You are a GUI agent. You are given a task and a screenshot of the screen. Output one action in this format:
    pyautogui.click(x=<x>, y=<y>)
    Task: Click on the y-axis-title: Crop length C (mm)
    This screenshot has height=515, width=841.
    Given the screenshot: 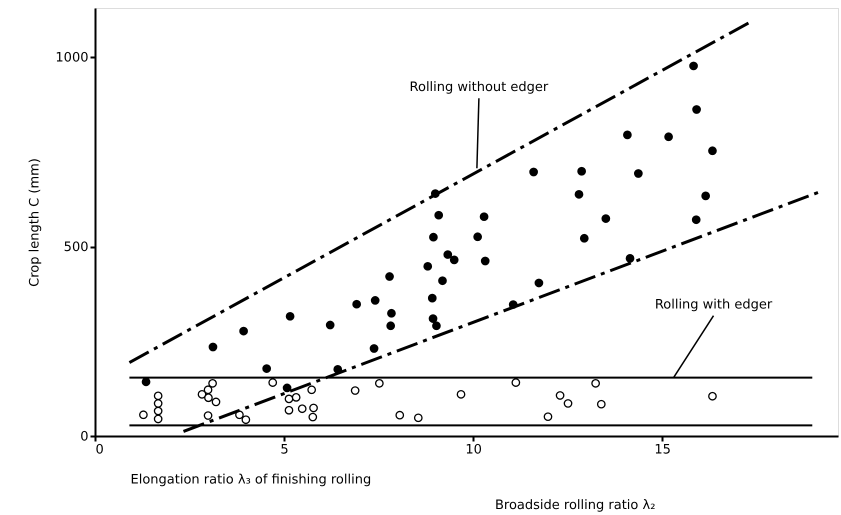 What is the action you would take?
    pyautogui.click(x=34, y=222)
    